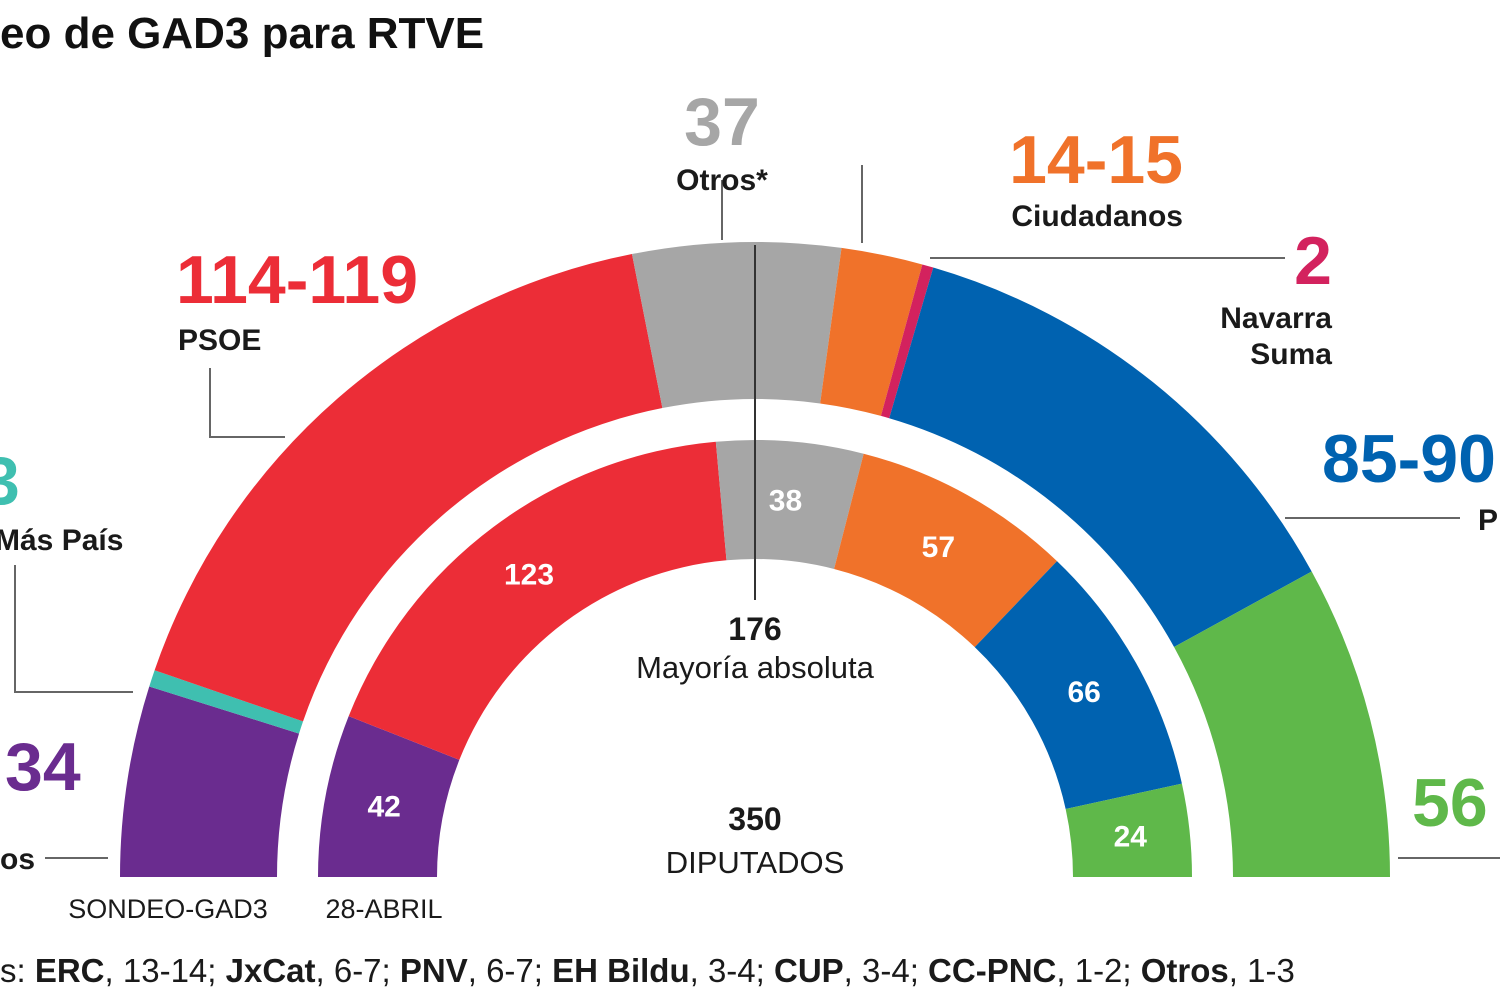 This screenshot has width=1500, height=1005. Describe the element at coordinates (242, 33) in the screenshot. I see `chart-title: eo de GAD3 para RTVE` at that location.